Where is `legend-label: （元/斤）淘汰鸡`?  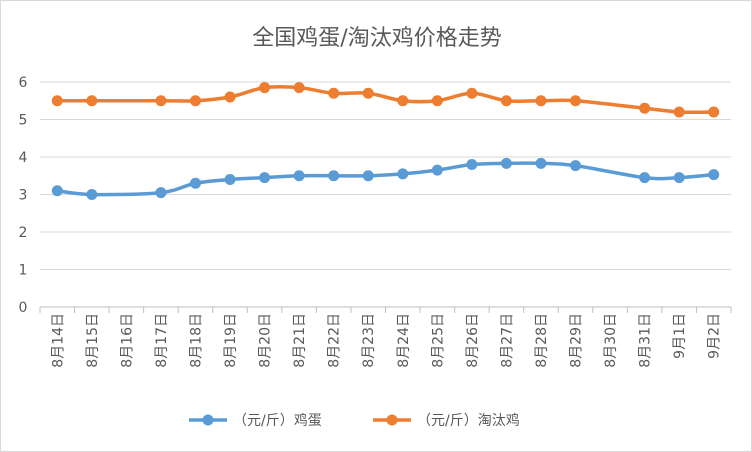 legend-label: （元/斤）淘汰鸡 is located at coordinates (468, 420).